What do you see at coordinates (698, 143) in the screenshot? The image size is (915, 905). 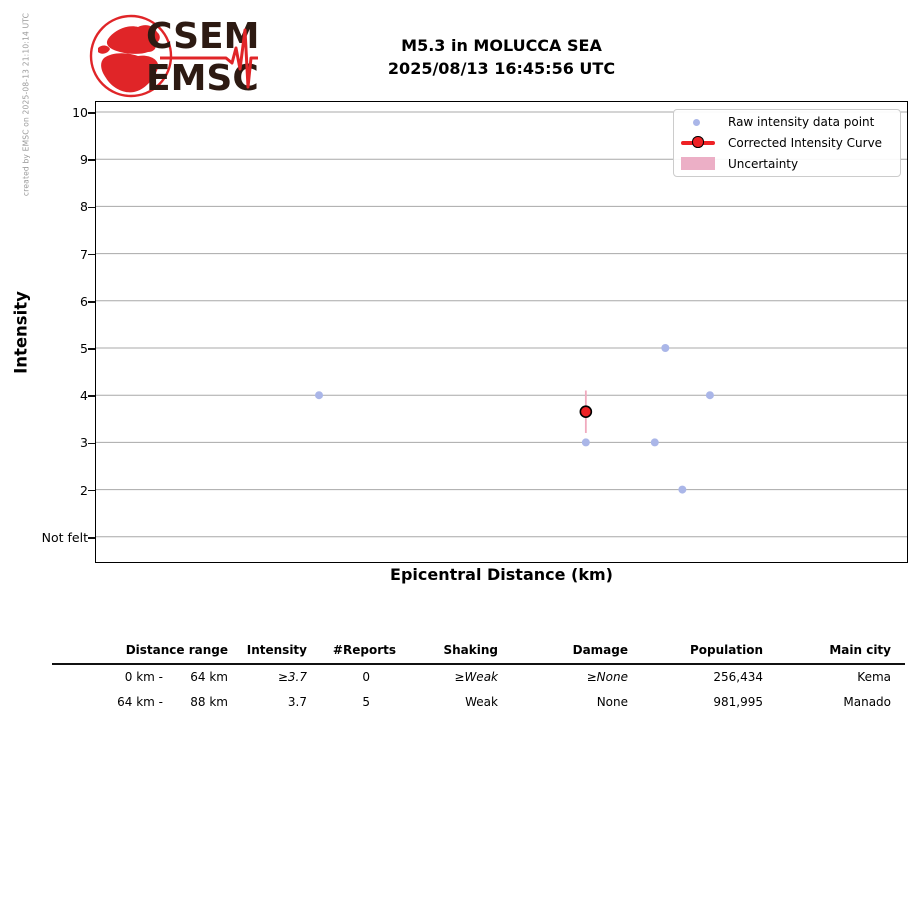 I see `corrected-curve-icon` at bounding box center [698, 143].